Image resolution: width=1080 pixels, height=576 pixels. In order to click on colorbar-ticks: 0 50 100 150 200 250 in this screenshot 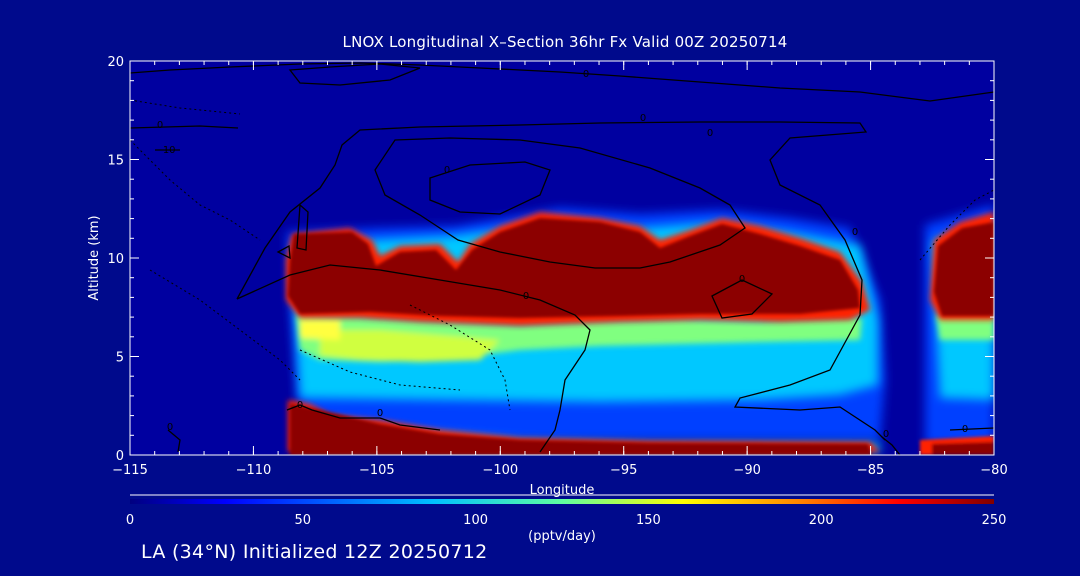, I will do `click(566, 520)`.